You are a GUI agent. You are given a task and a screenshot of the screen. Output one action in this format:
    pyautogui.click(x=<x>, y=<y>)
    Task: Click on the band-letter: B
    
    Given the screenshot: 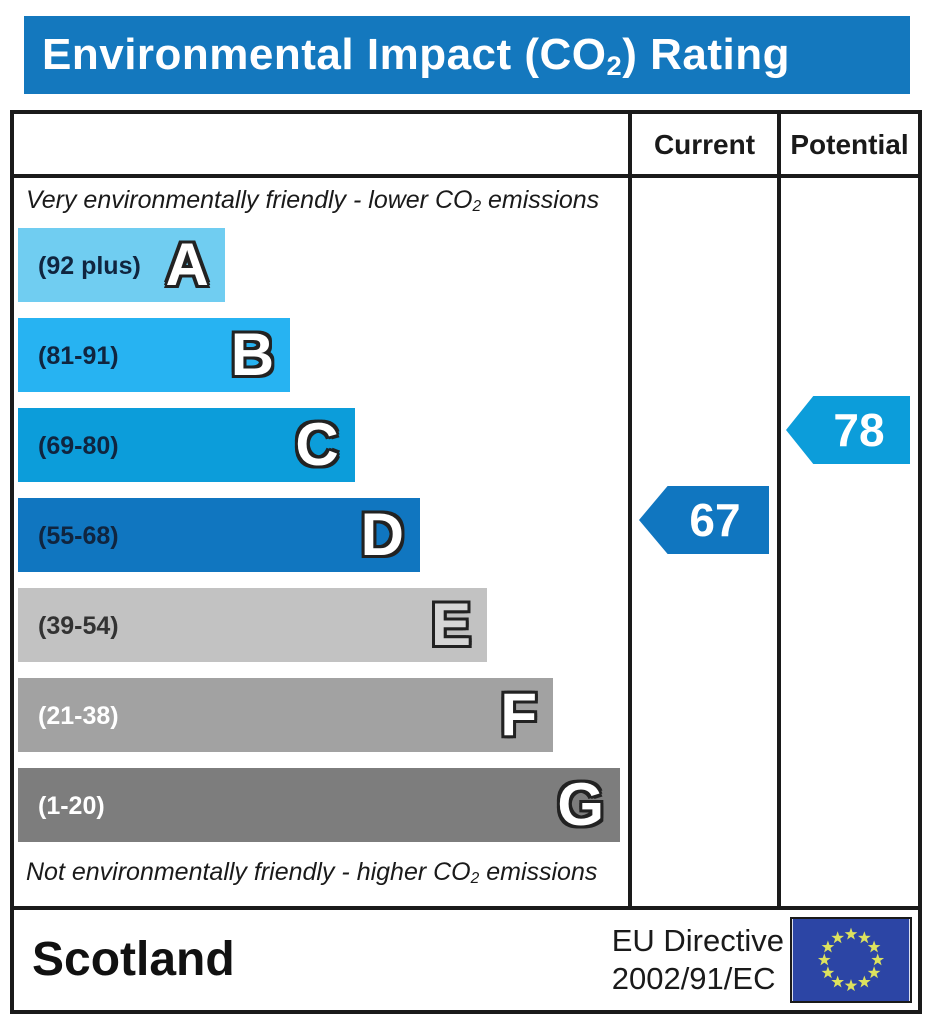 What is the action you would take?
    pyautogui.click(x=252, y=354)
    